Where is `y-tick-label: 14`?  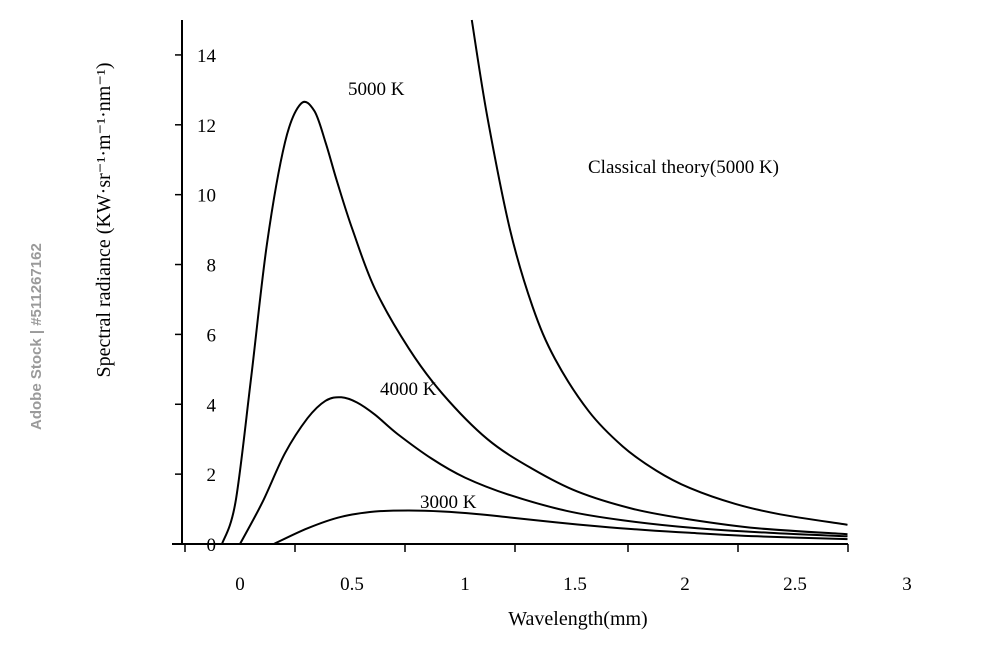
y-tick-label: 14 is located at coordinates (207, 56).